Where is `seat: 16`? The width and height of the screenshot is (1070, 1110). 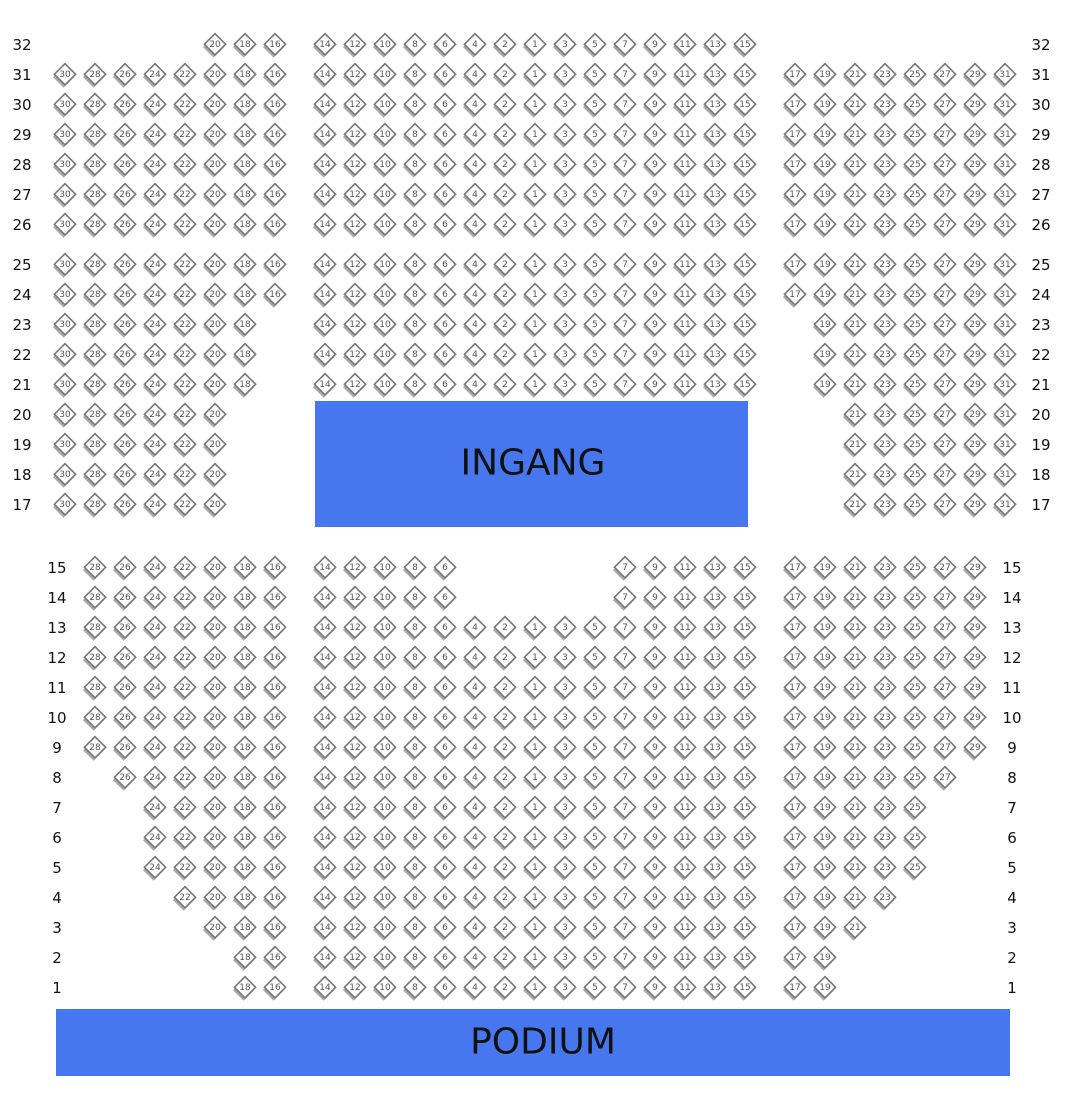 seat: 16 is located at coordinates (274, 265).